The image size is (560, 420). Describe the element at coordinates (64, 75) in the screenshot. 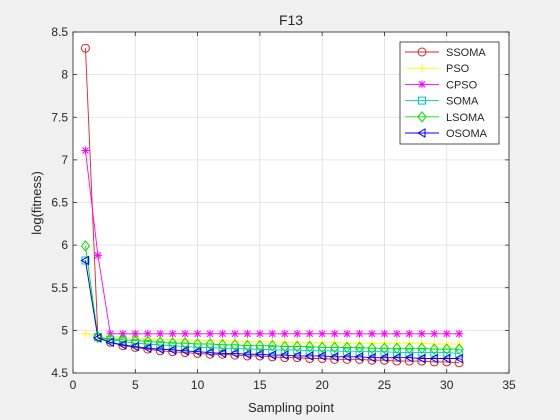

I see `y-tick-label: 8` at that location.